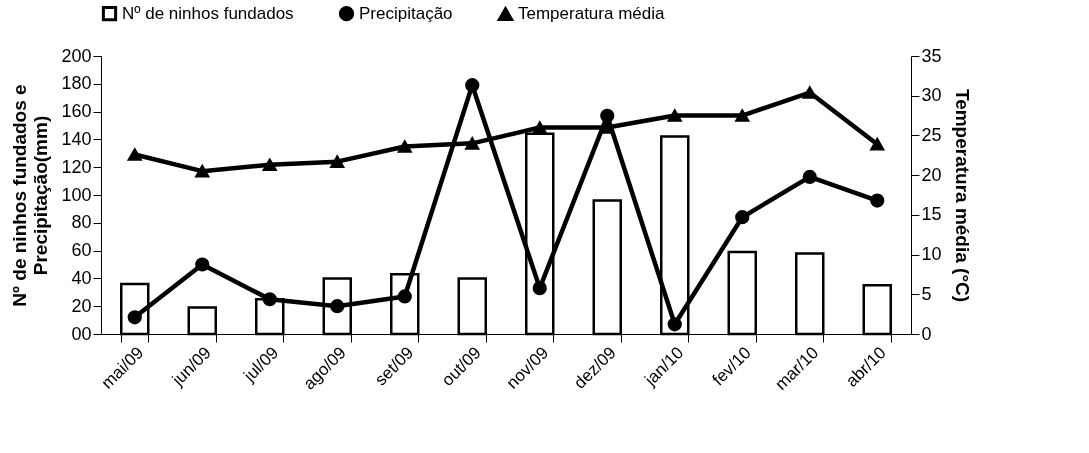 This screenshot has width=1089, height=453. Describe the element at coordinates (591, 14) in the screenshot. I see `legend-label: Temperatura média` at that location.